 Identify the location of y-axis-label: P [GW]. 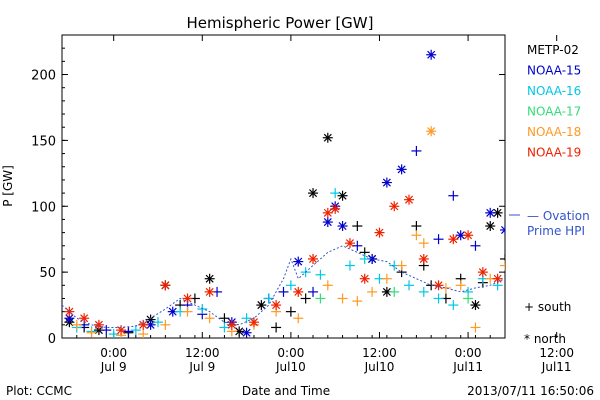
(8, 186).